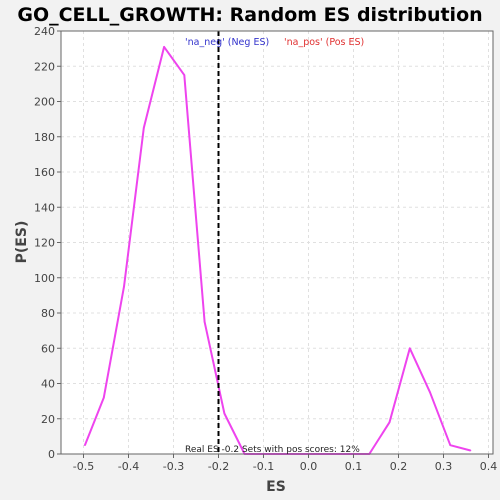  Describe the element at coordinates (218, 466) in the screenshot. I see `x-tick-label: -0.2` at that location.